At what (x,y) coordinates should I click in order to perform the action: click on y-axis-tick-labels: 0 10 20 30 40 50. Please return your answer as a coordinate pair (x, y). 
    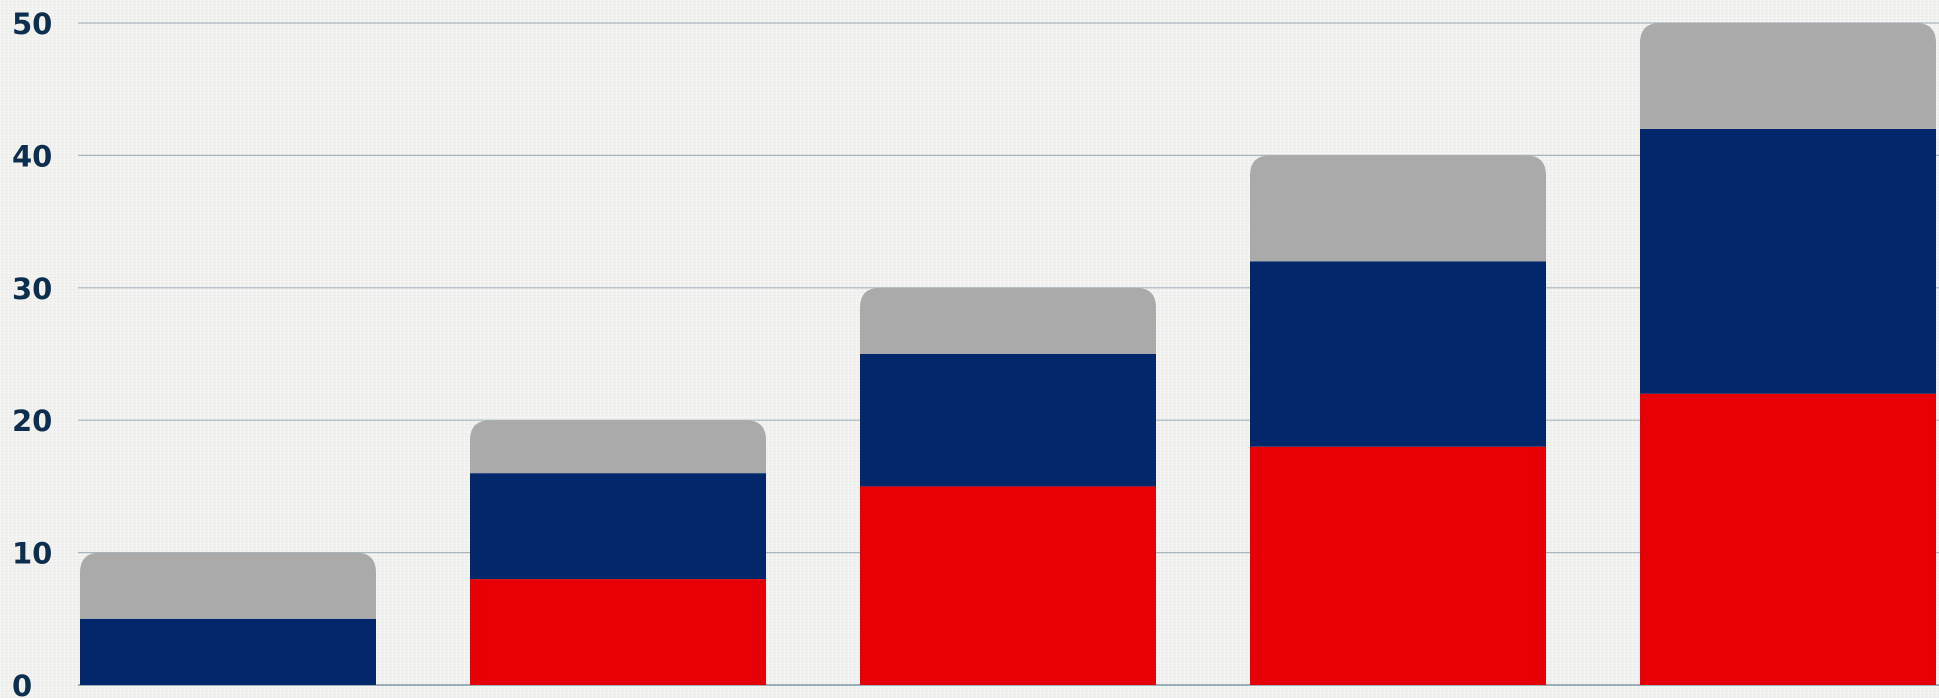
    Looking at the image, I should click on (32, 352).